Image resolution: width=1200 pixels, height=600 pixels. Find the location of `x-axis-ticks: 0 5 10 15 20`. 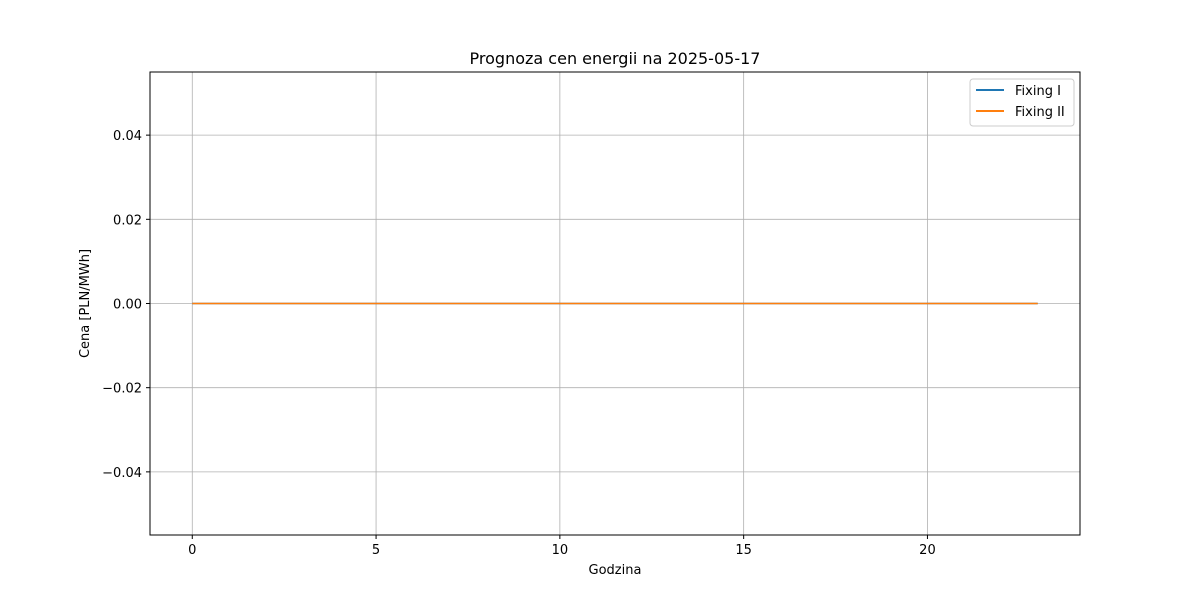

x-axis-ticks: 0 5 10 15 20 is located at coordinates (562, 546).